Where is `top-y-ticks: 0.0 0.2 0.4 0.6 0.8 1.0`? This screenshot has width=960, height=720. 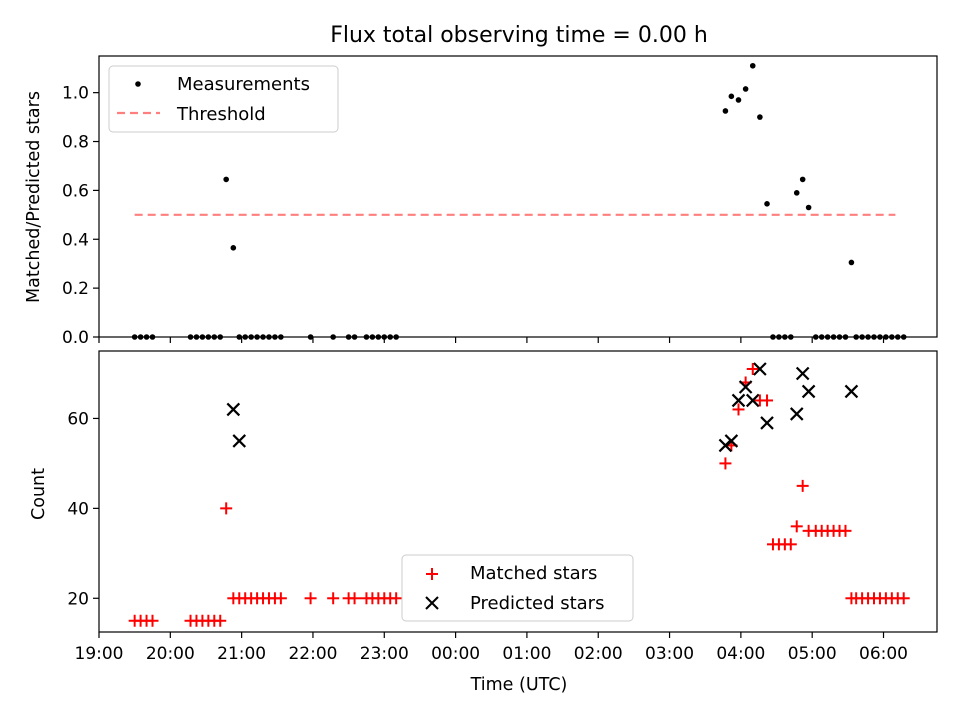 top-y-ticks: 0.0 0.2 0.4 0.6 0.8 1.0 is located at coordinates (80, 216).